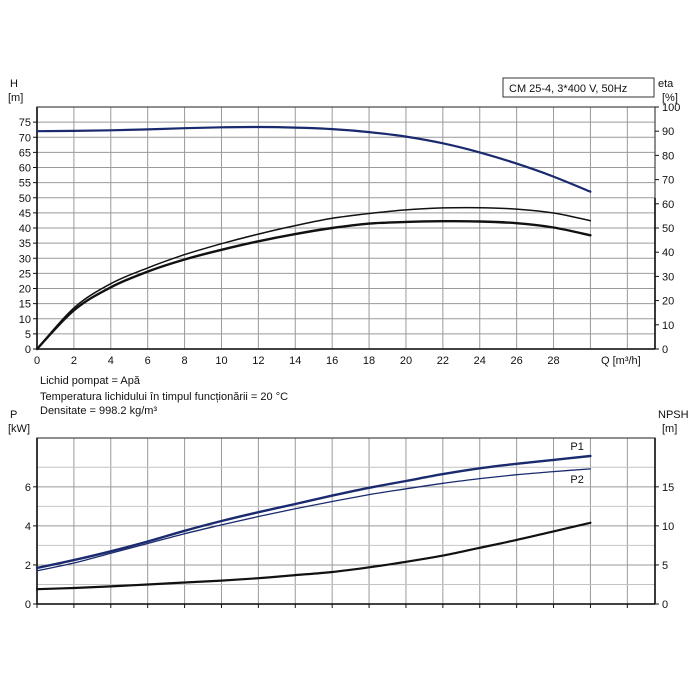 Image resolution: width=700 pixels, height=700 pixels. I want to click on right-tick-label: 70, so click(668, 181).